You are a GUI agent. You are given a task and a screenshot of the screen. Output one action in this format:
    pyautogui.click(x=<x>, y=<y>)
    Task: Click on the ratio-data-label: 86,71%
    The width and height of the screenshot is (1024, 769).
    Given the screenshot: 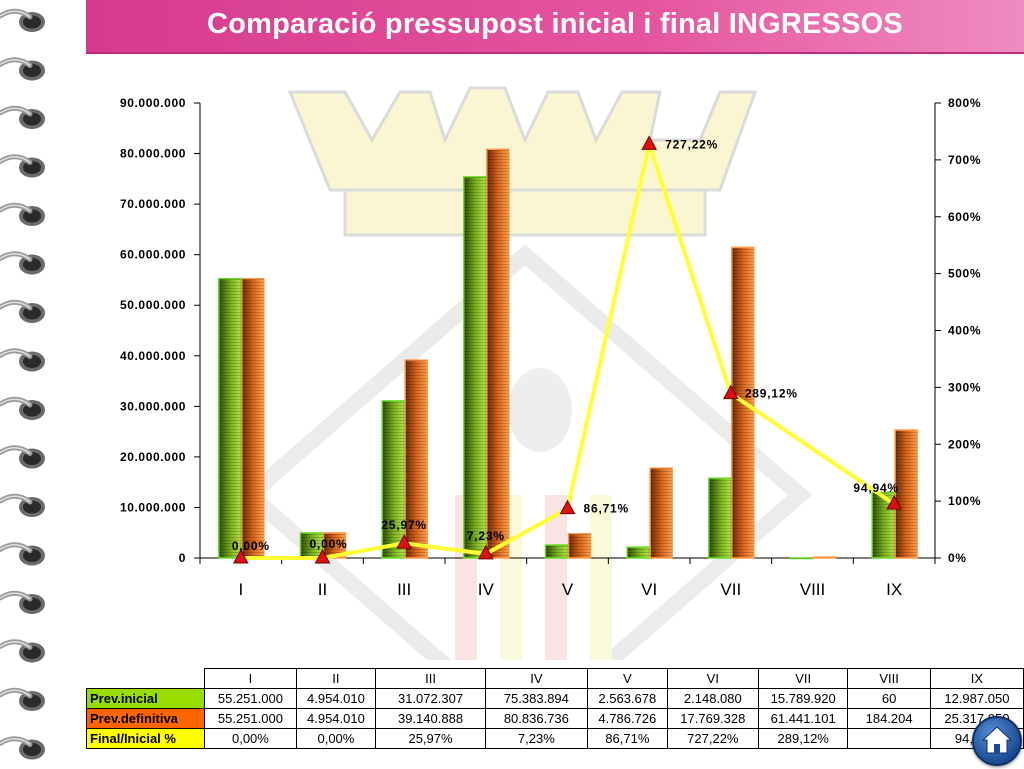 What is the action you would take?
    pyautogui.click(x=607, y=509)
    